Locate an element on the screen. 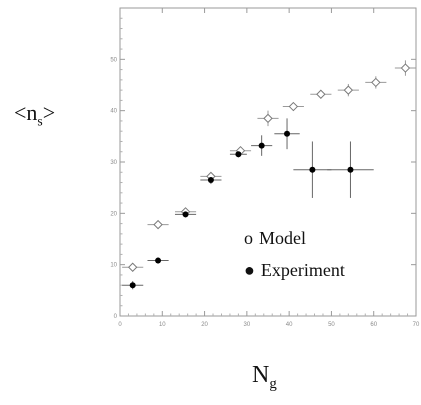  x-tick-label: 20 is located at coordinates (204, 325).